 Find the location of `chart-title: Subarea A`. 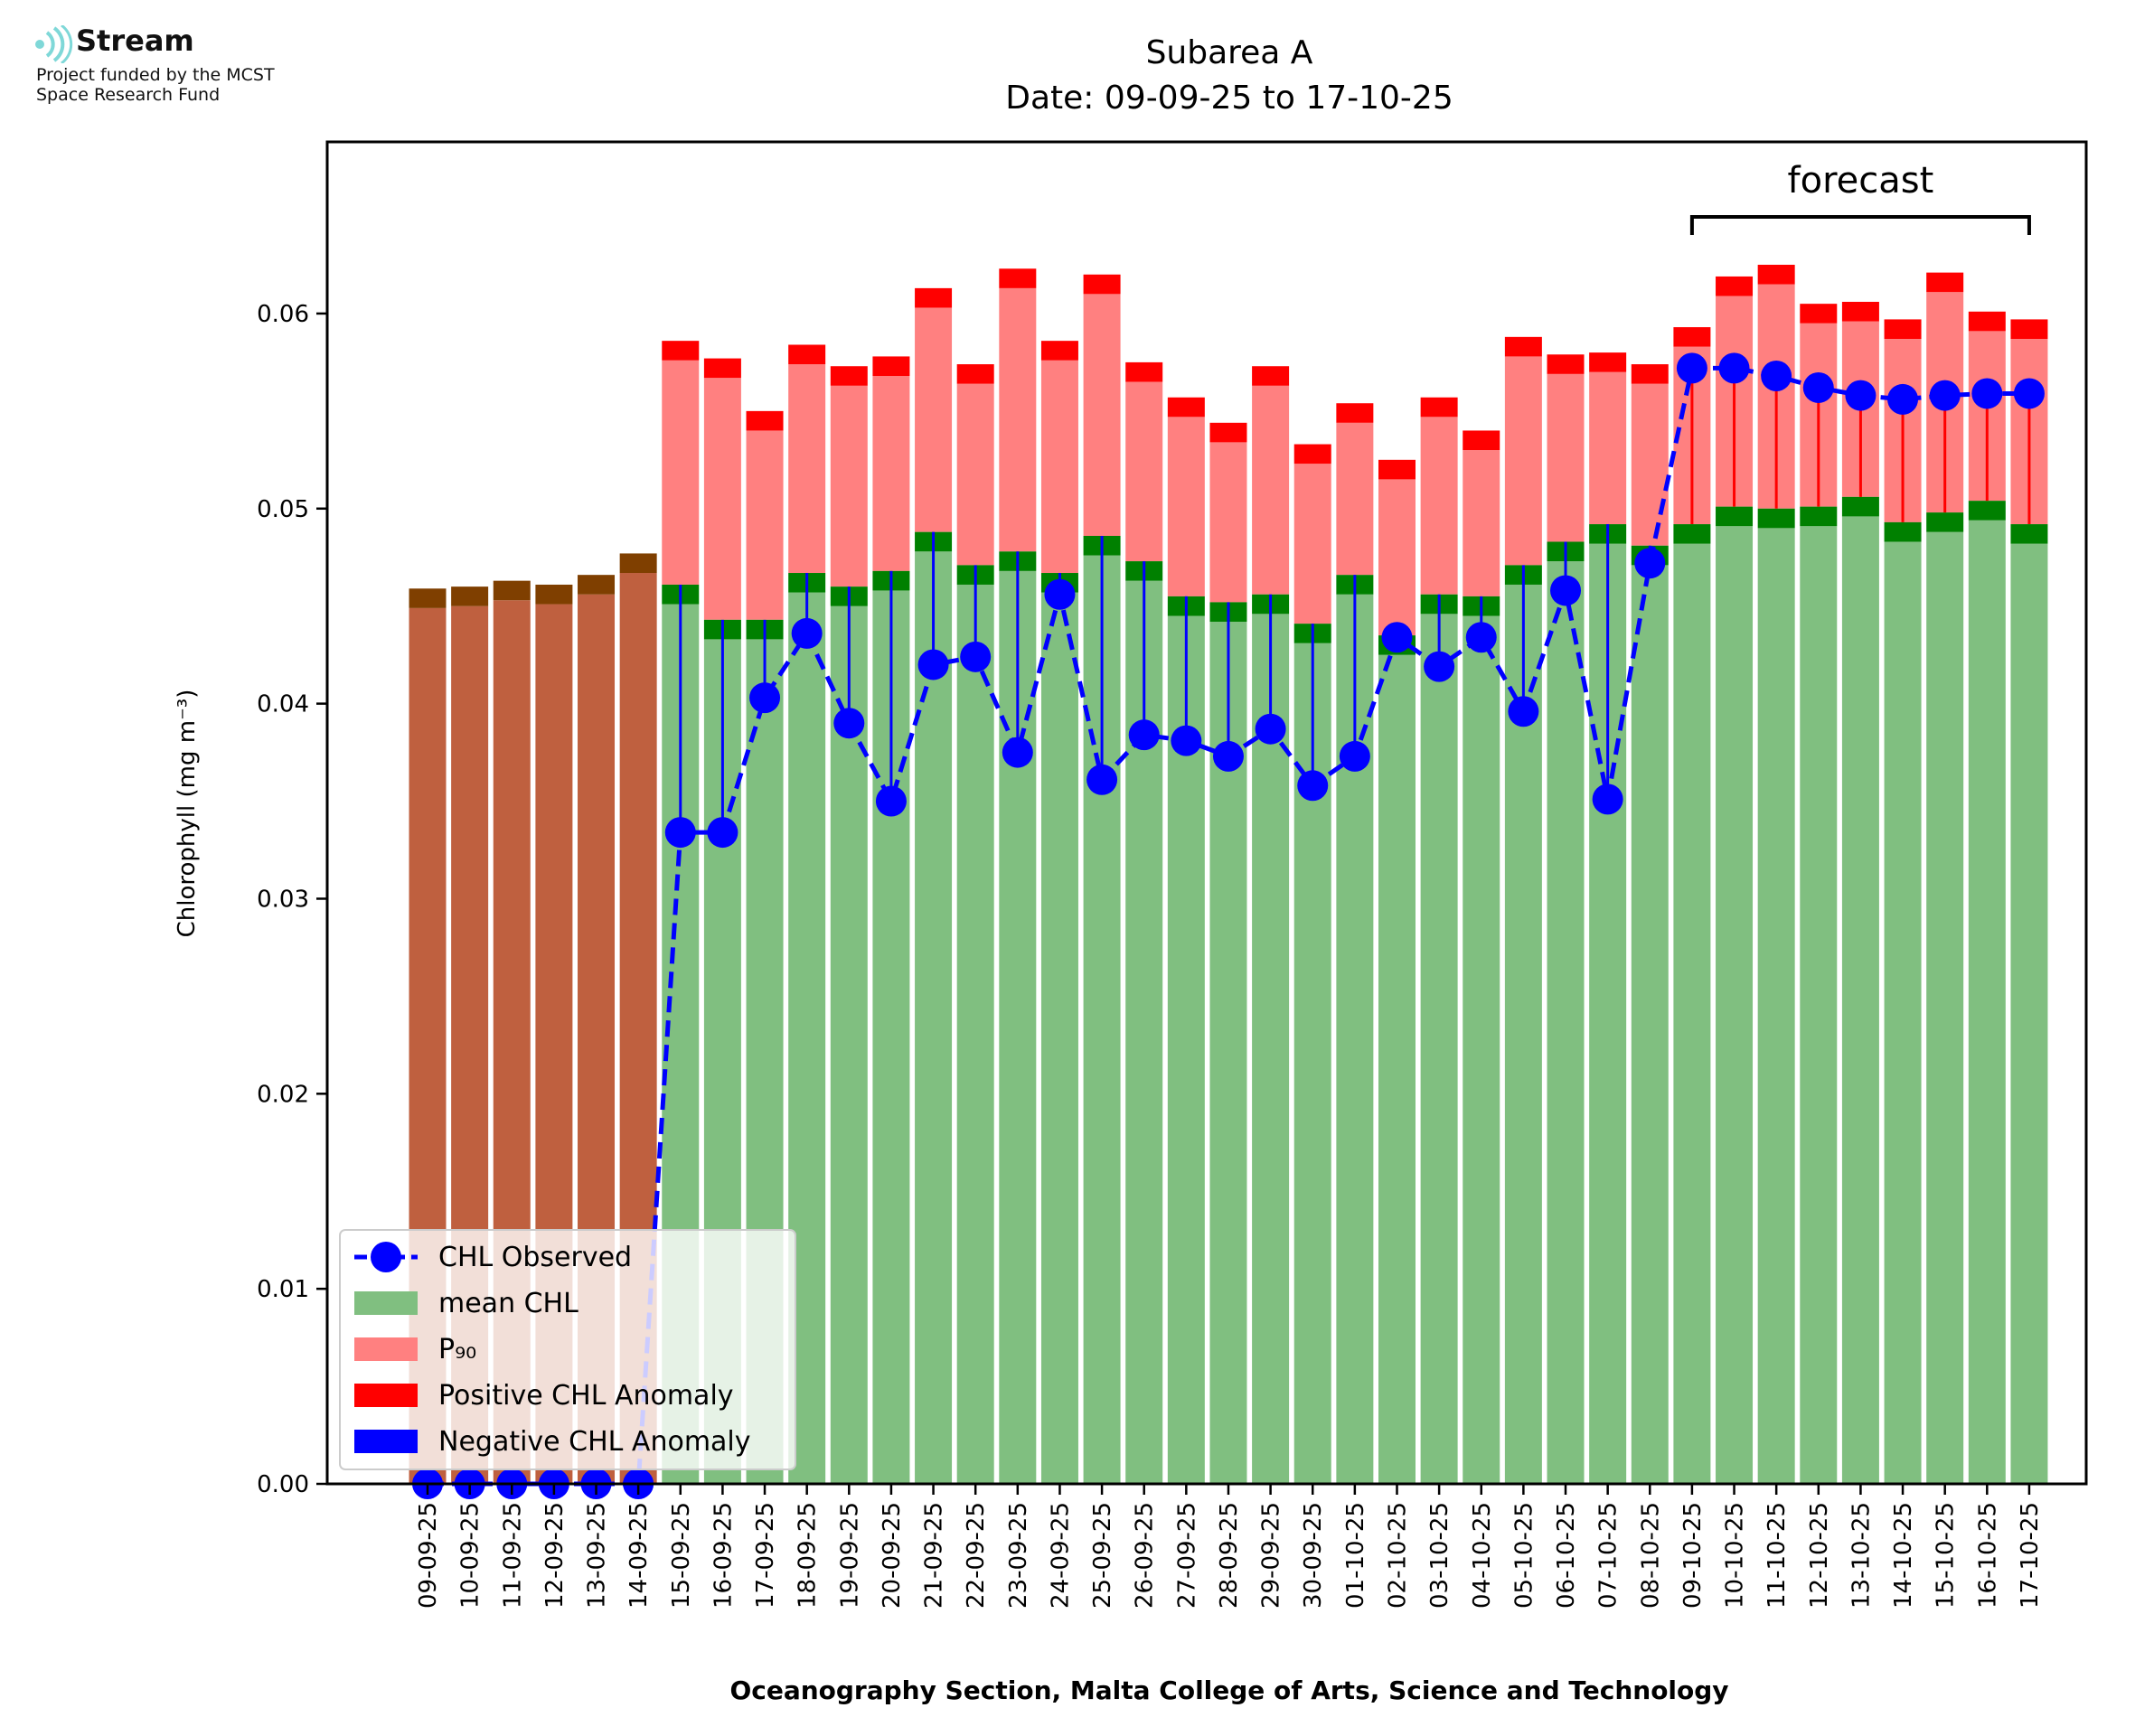

chart-title: Subarea A is located at coordinates (1229, 53).